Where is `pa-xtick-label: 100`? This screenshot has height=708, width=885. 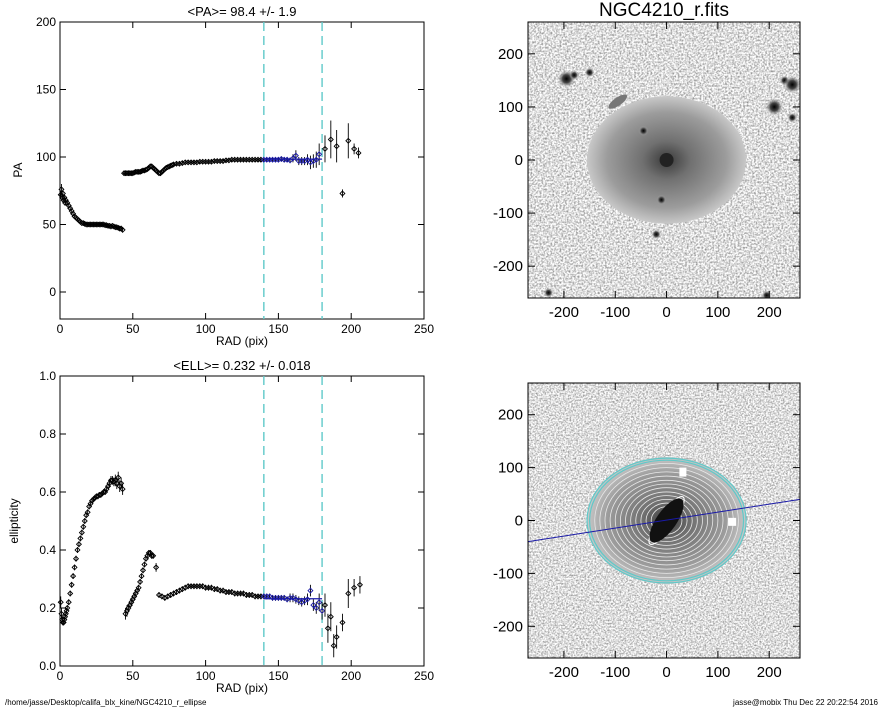
pa-xtick-label: 100 is located at coordinates (206, 329).